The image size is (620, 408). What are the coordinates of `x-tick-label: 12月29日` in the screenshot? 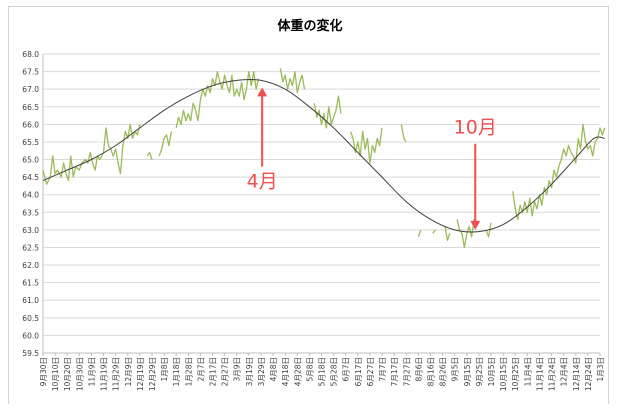 It's located at (152, 374).